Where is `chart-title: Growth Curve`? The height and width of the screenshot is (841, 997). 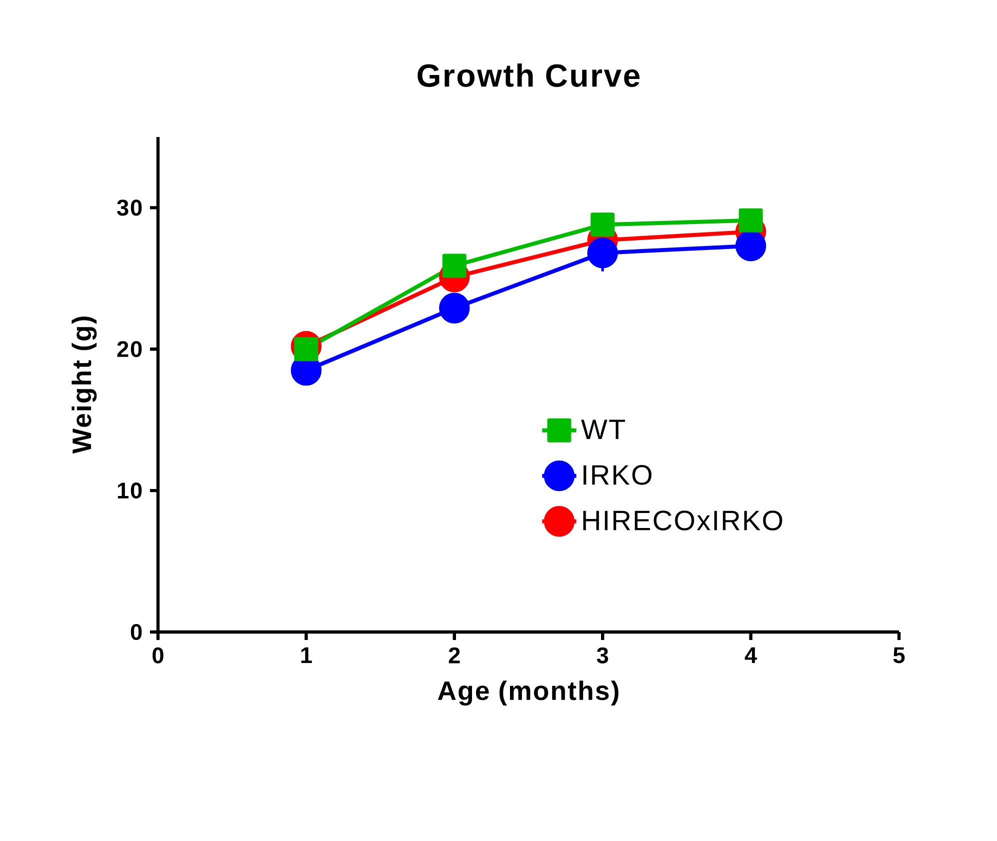
chart-title: Growth Curve is located at coordinates (529, 75).